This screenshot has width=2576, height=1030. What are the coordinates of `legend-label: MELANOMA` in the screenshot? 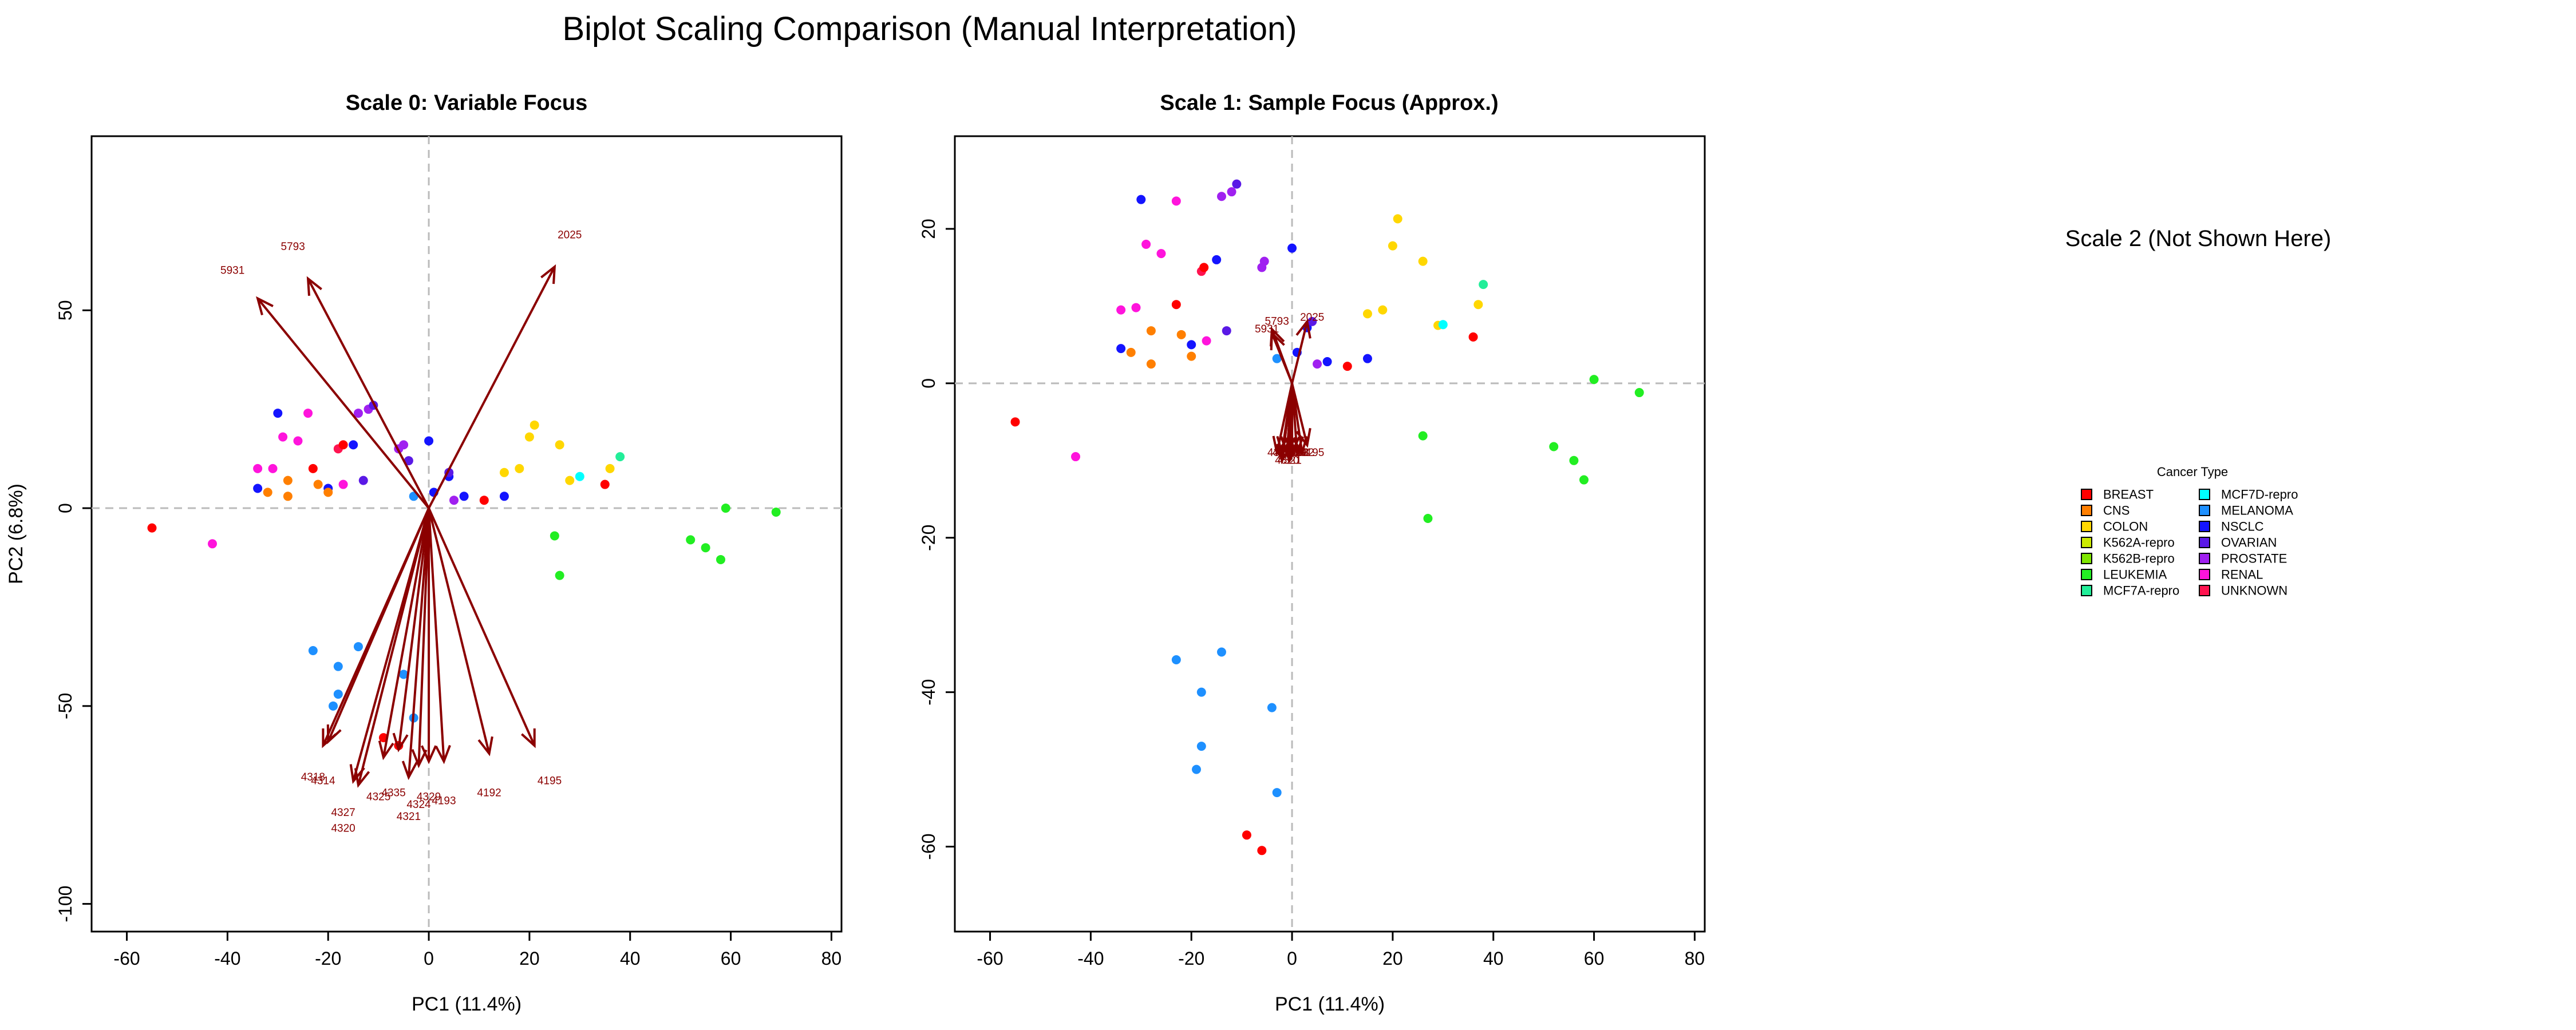 It's located at (2257, 511).